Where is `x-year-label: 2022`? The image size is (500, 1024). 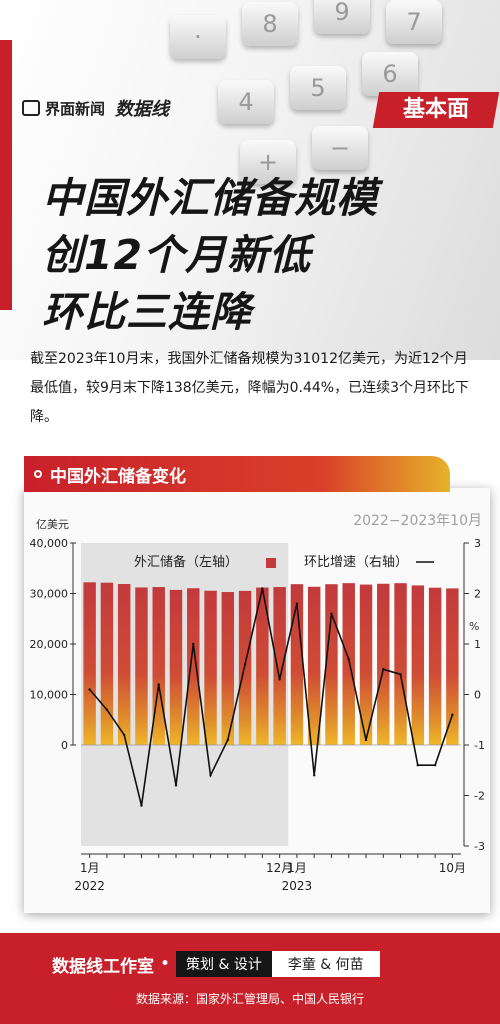
x-year-label: 2022 is located at coordinates (89, 886).